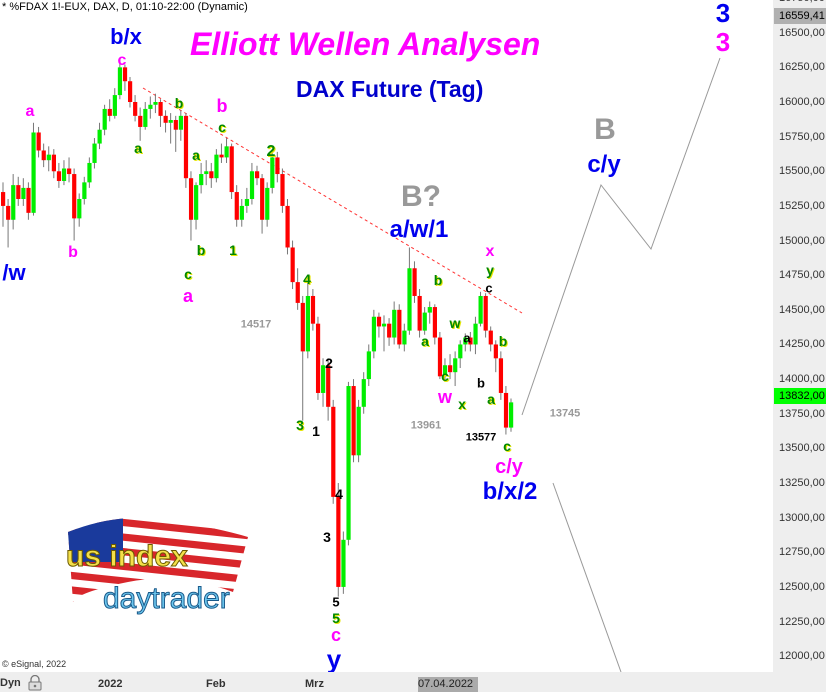  I want to click on wave-label: 13961, so click(426, 425).